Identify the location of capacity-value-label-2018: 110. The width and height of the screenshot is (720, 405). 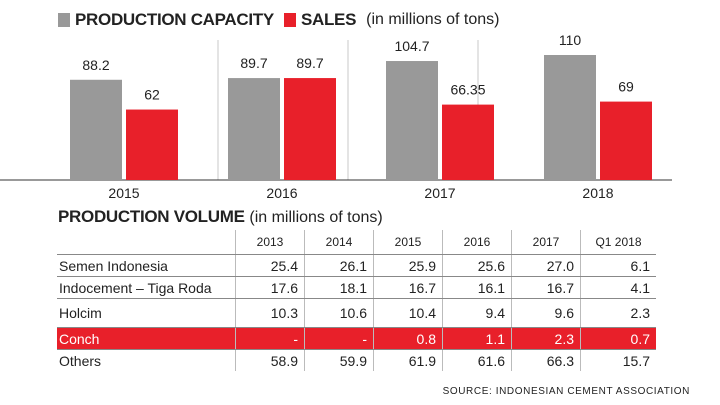
(570, 40).